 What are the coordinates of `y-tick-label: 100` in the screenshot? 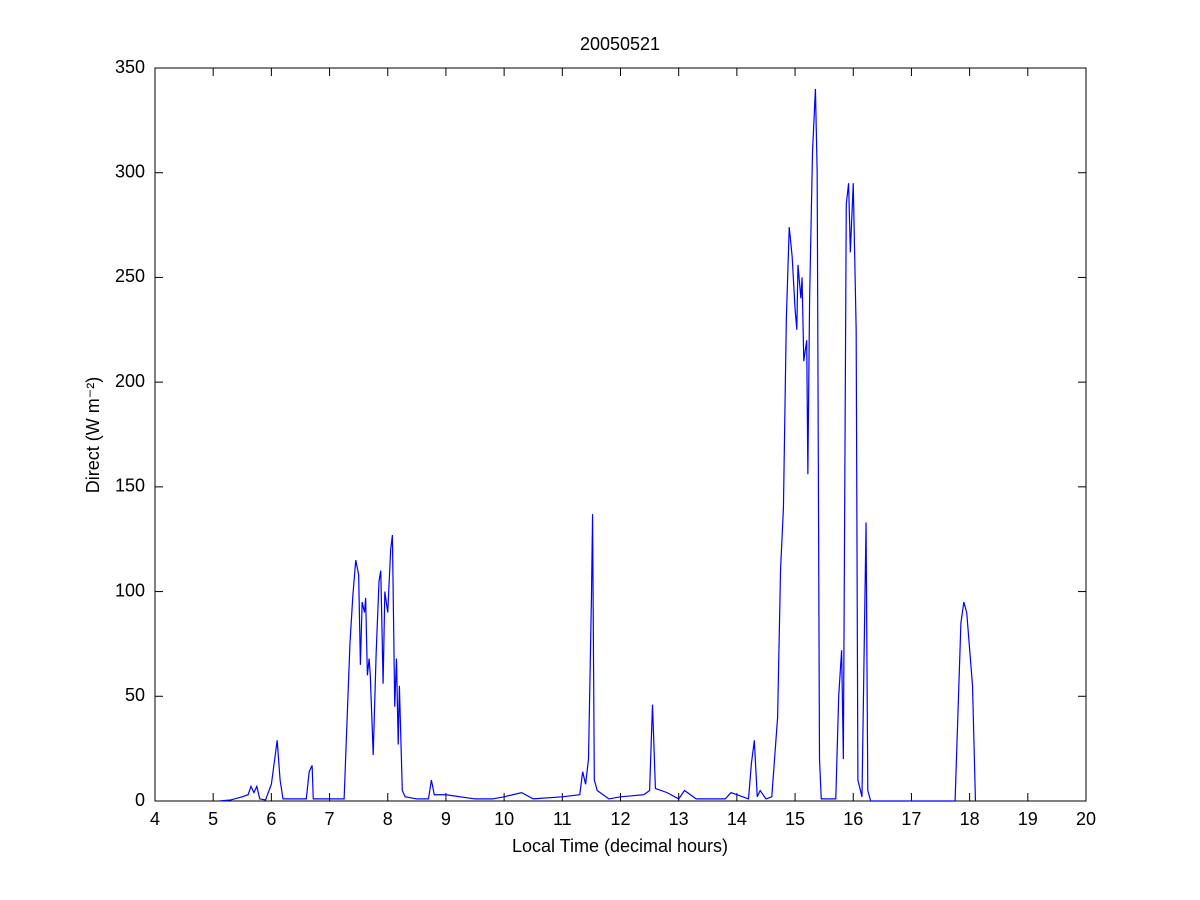 It's located at (130, 590).